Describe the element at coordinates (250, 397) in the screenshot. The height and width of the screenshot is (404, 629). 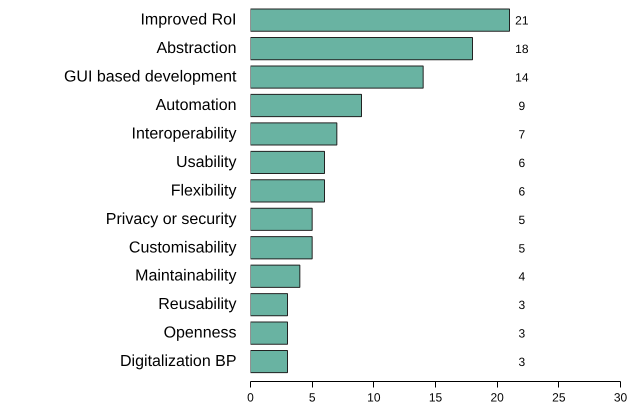
I see `x-tick-label: 0` at that location.